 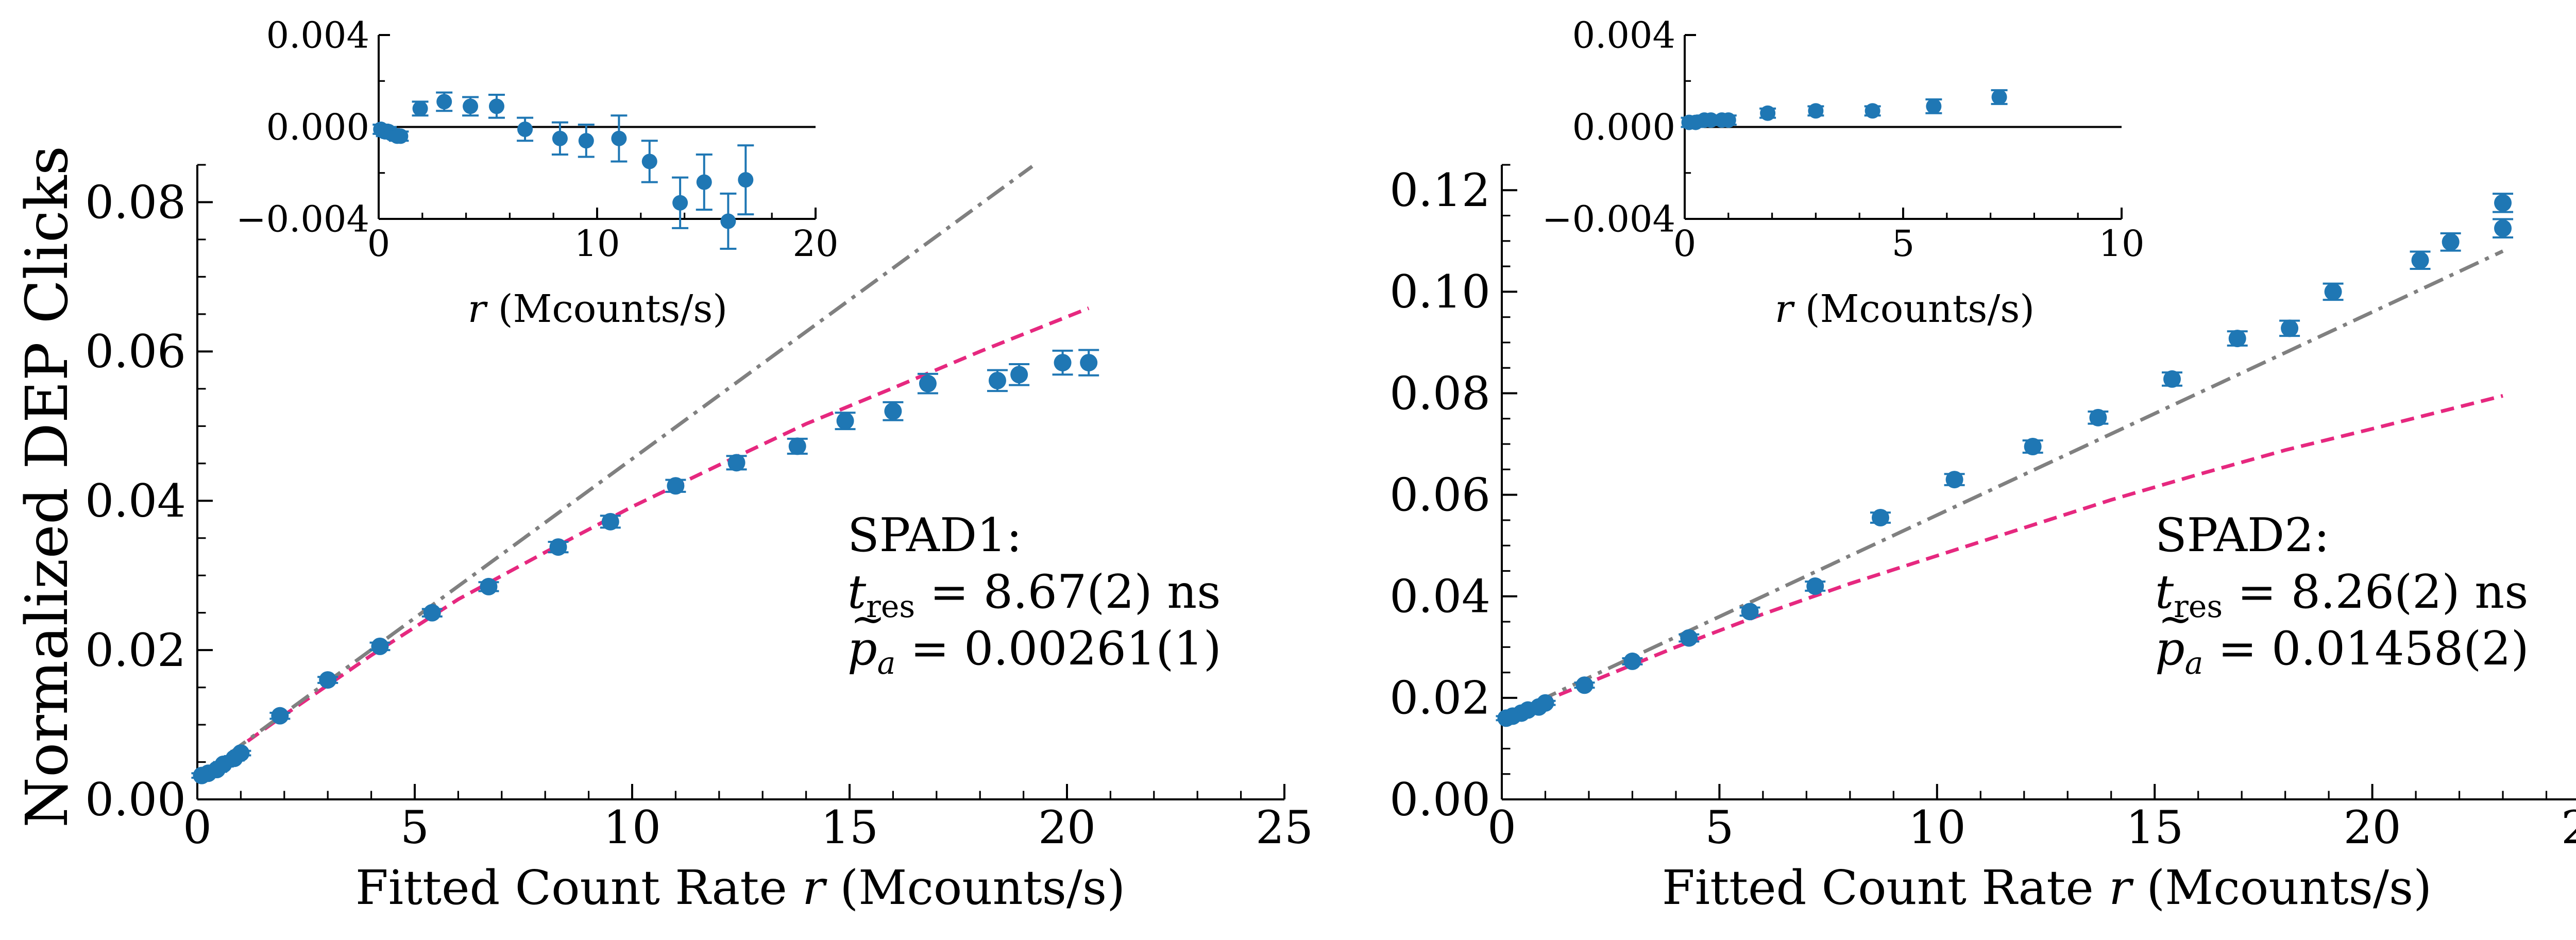 What do you see at coordinates (1439, 190) in the screenshot?
I see `y-tick-label: 0.12` at bounding box center [1439, 190].